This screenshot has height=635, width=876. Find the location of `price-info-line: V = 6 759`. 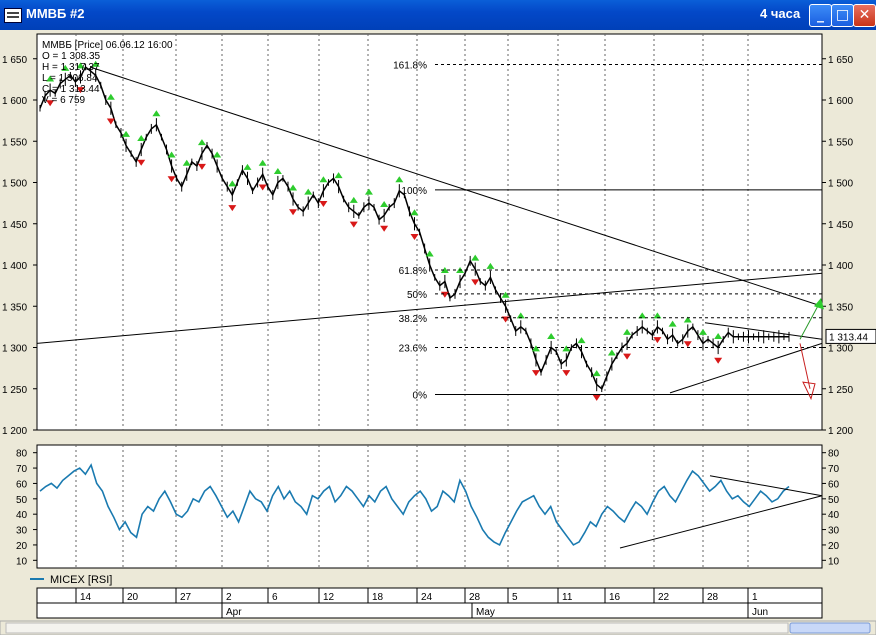

price-info-line: V = 6 759 is located at coordinates (64, 100).